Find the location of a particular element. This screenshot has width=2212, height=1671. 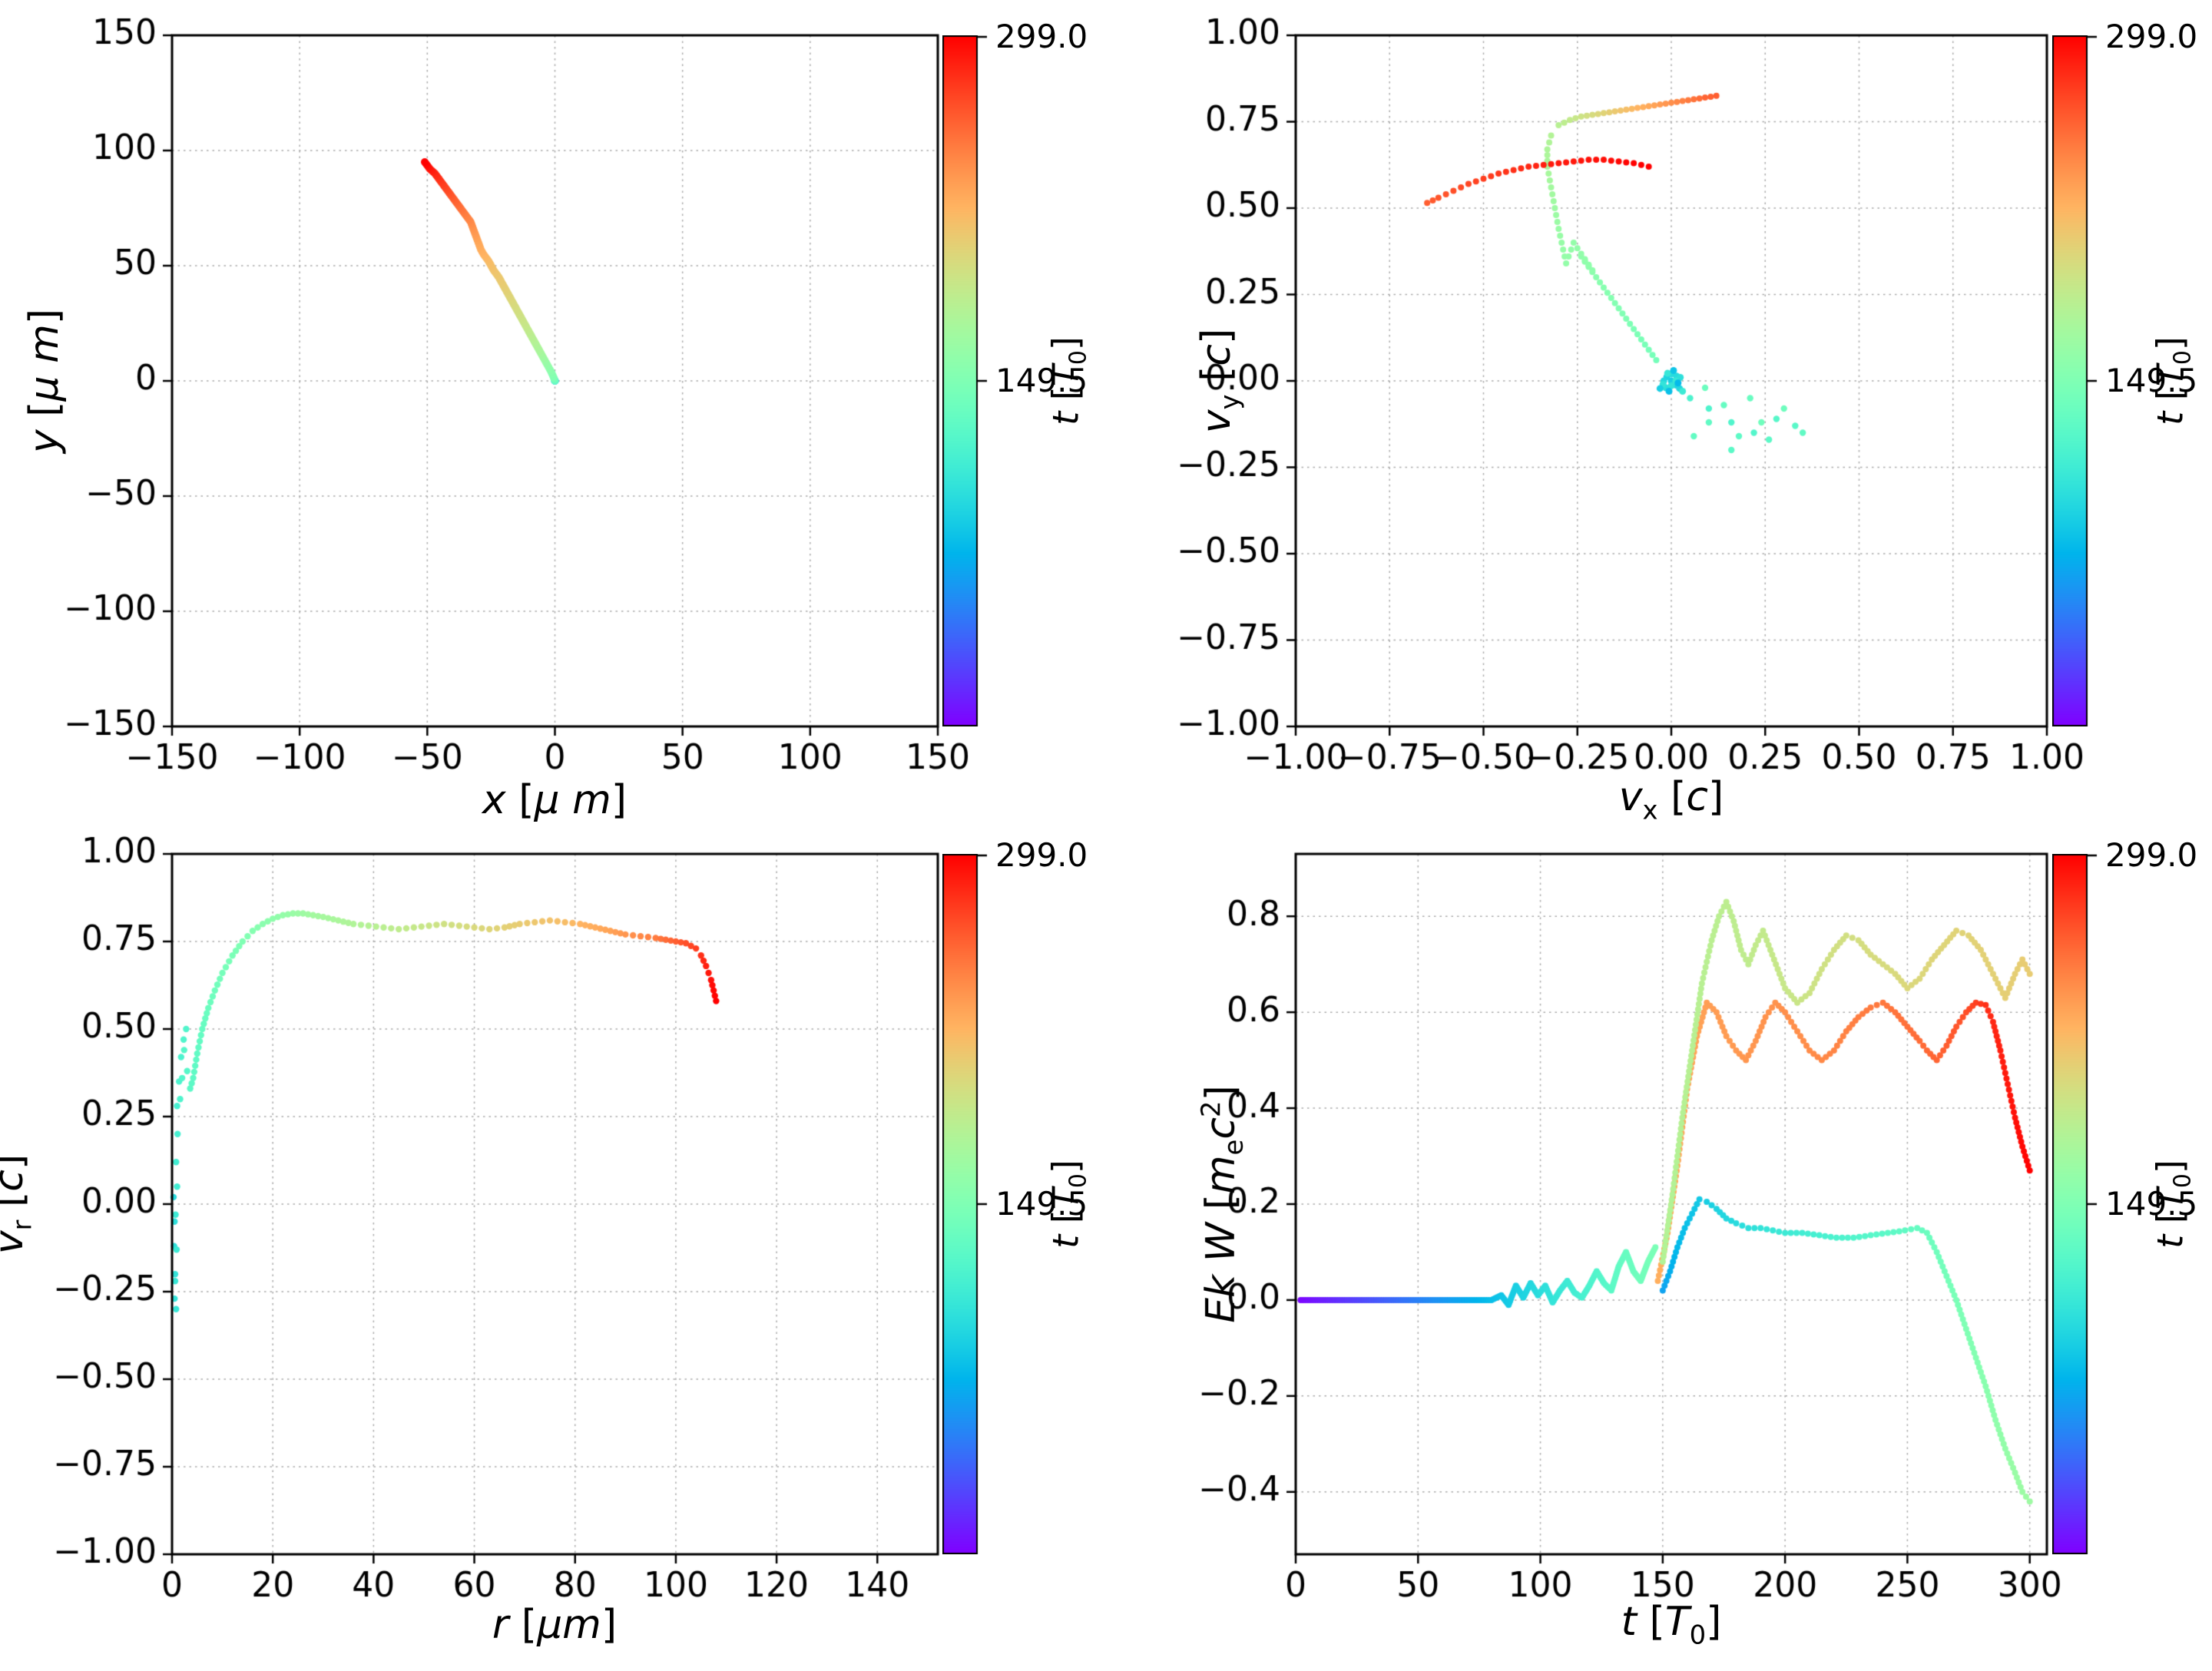

x-axis-label-vr: r [μm] is located at coordinates (555, 1625).